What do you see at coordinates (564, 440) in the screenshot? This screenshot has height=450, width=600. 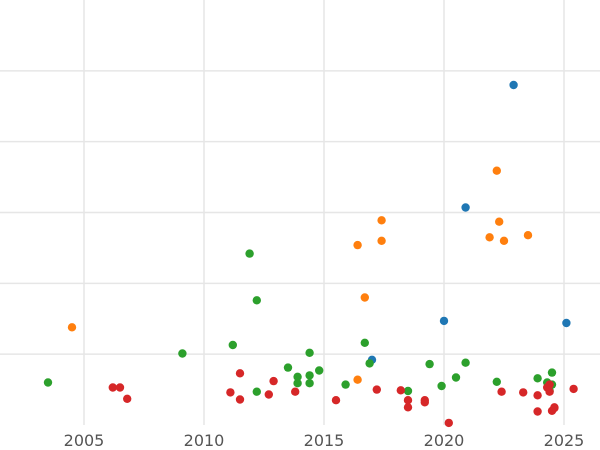 I see `x-tick-label: 2025` at bounding box center [564, 440].